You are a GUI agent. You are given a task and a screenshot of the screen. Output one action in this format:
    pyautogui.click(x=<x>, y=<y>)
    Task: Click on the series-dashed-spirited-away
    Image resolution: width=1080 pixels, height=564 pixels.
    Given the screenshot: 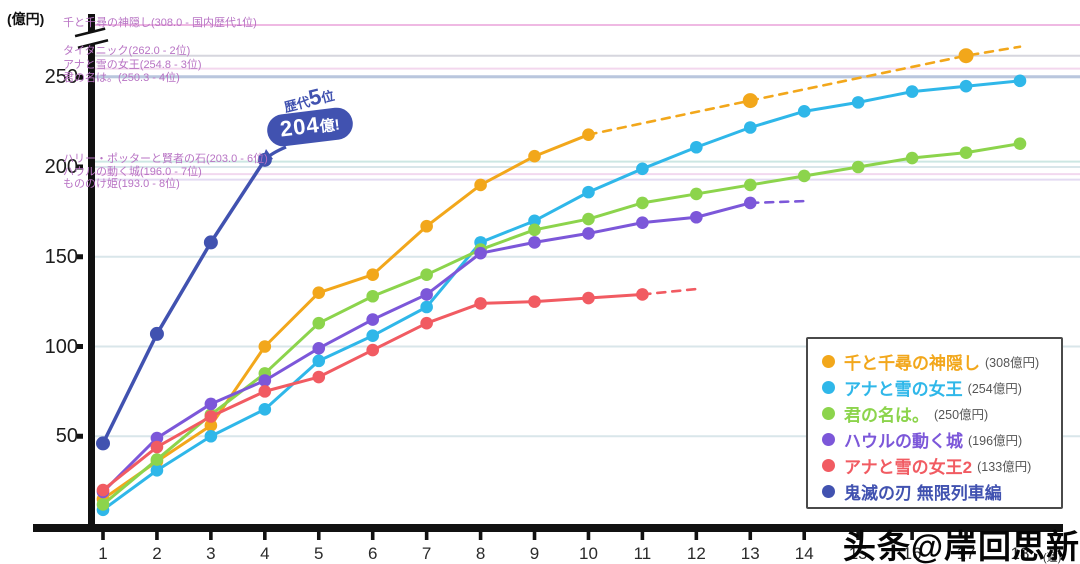 What is the action you would take?
    pyautogui.click(x=804, y=90)
    